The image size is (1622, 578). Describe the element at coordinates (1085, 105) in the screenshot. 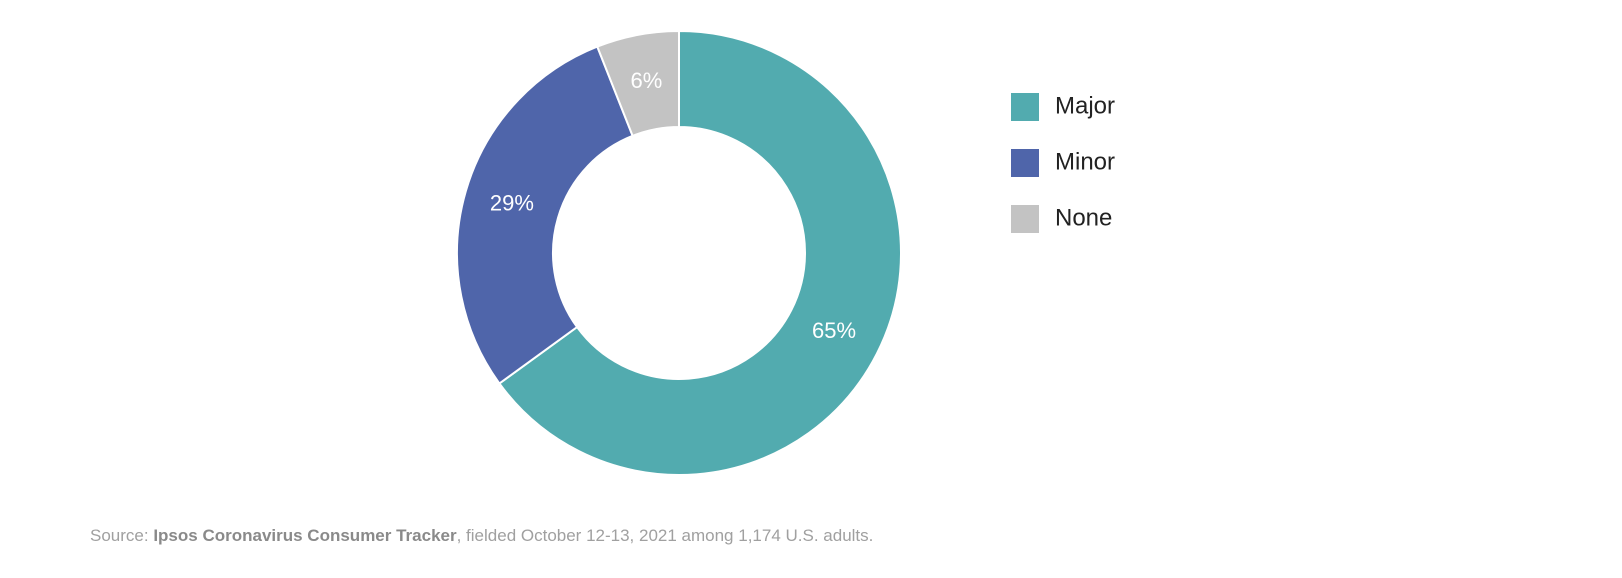

I see `legend-label: Major` at that location.